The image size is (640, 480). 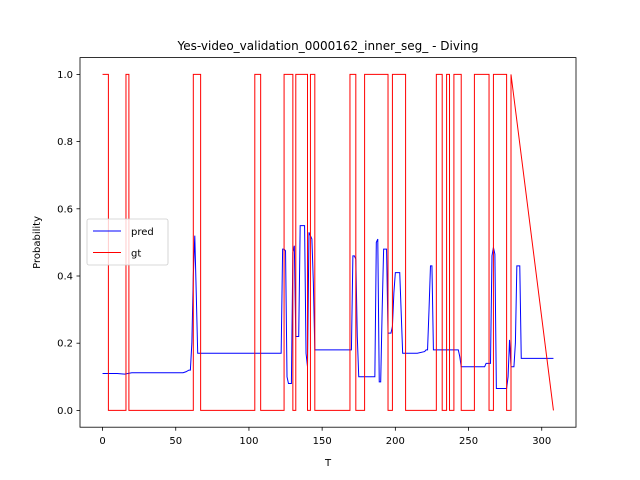 What do you see at coordinates (468, 441) in the screenshot?
I see `x-tick-label: 250` at bounding box center [468, 441].